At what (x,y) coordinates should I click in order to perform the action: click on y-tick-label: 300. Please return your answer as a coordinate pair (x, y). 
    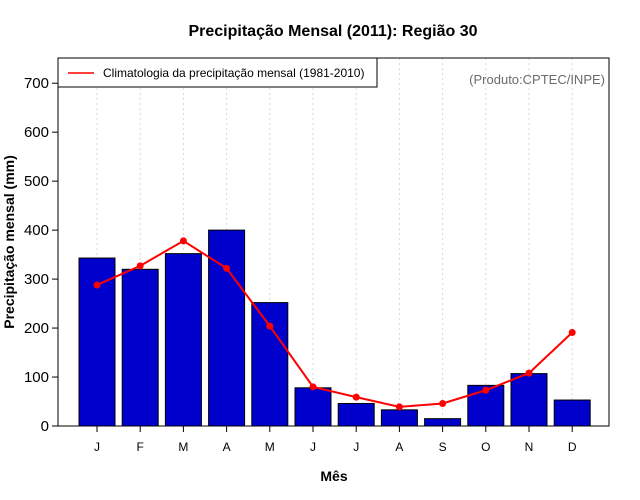
    Looking at the image, I should click on (36, 279).